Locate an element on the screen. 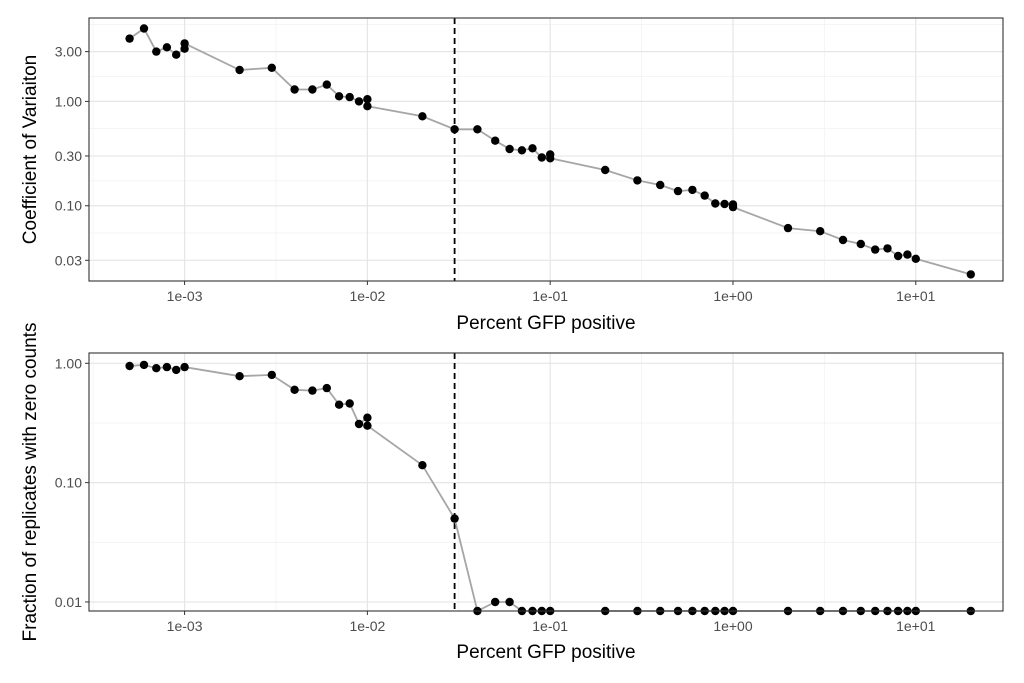 The image size is (1024, 683). y-tick-label: 0.01 is located at coordinates (68, 602).